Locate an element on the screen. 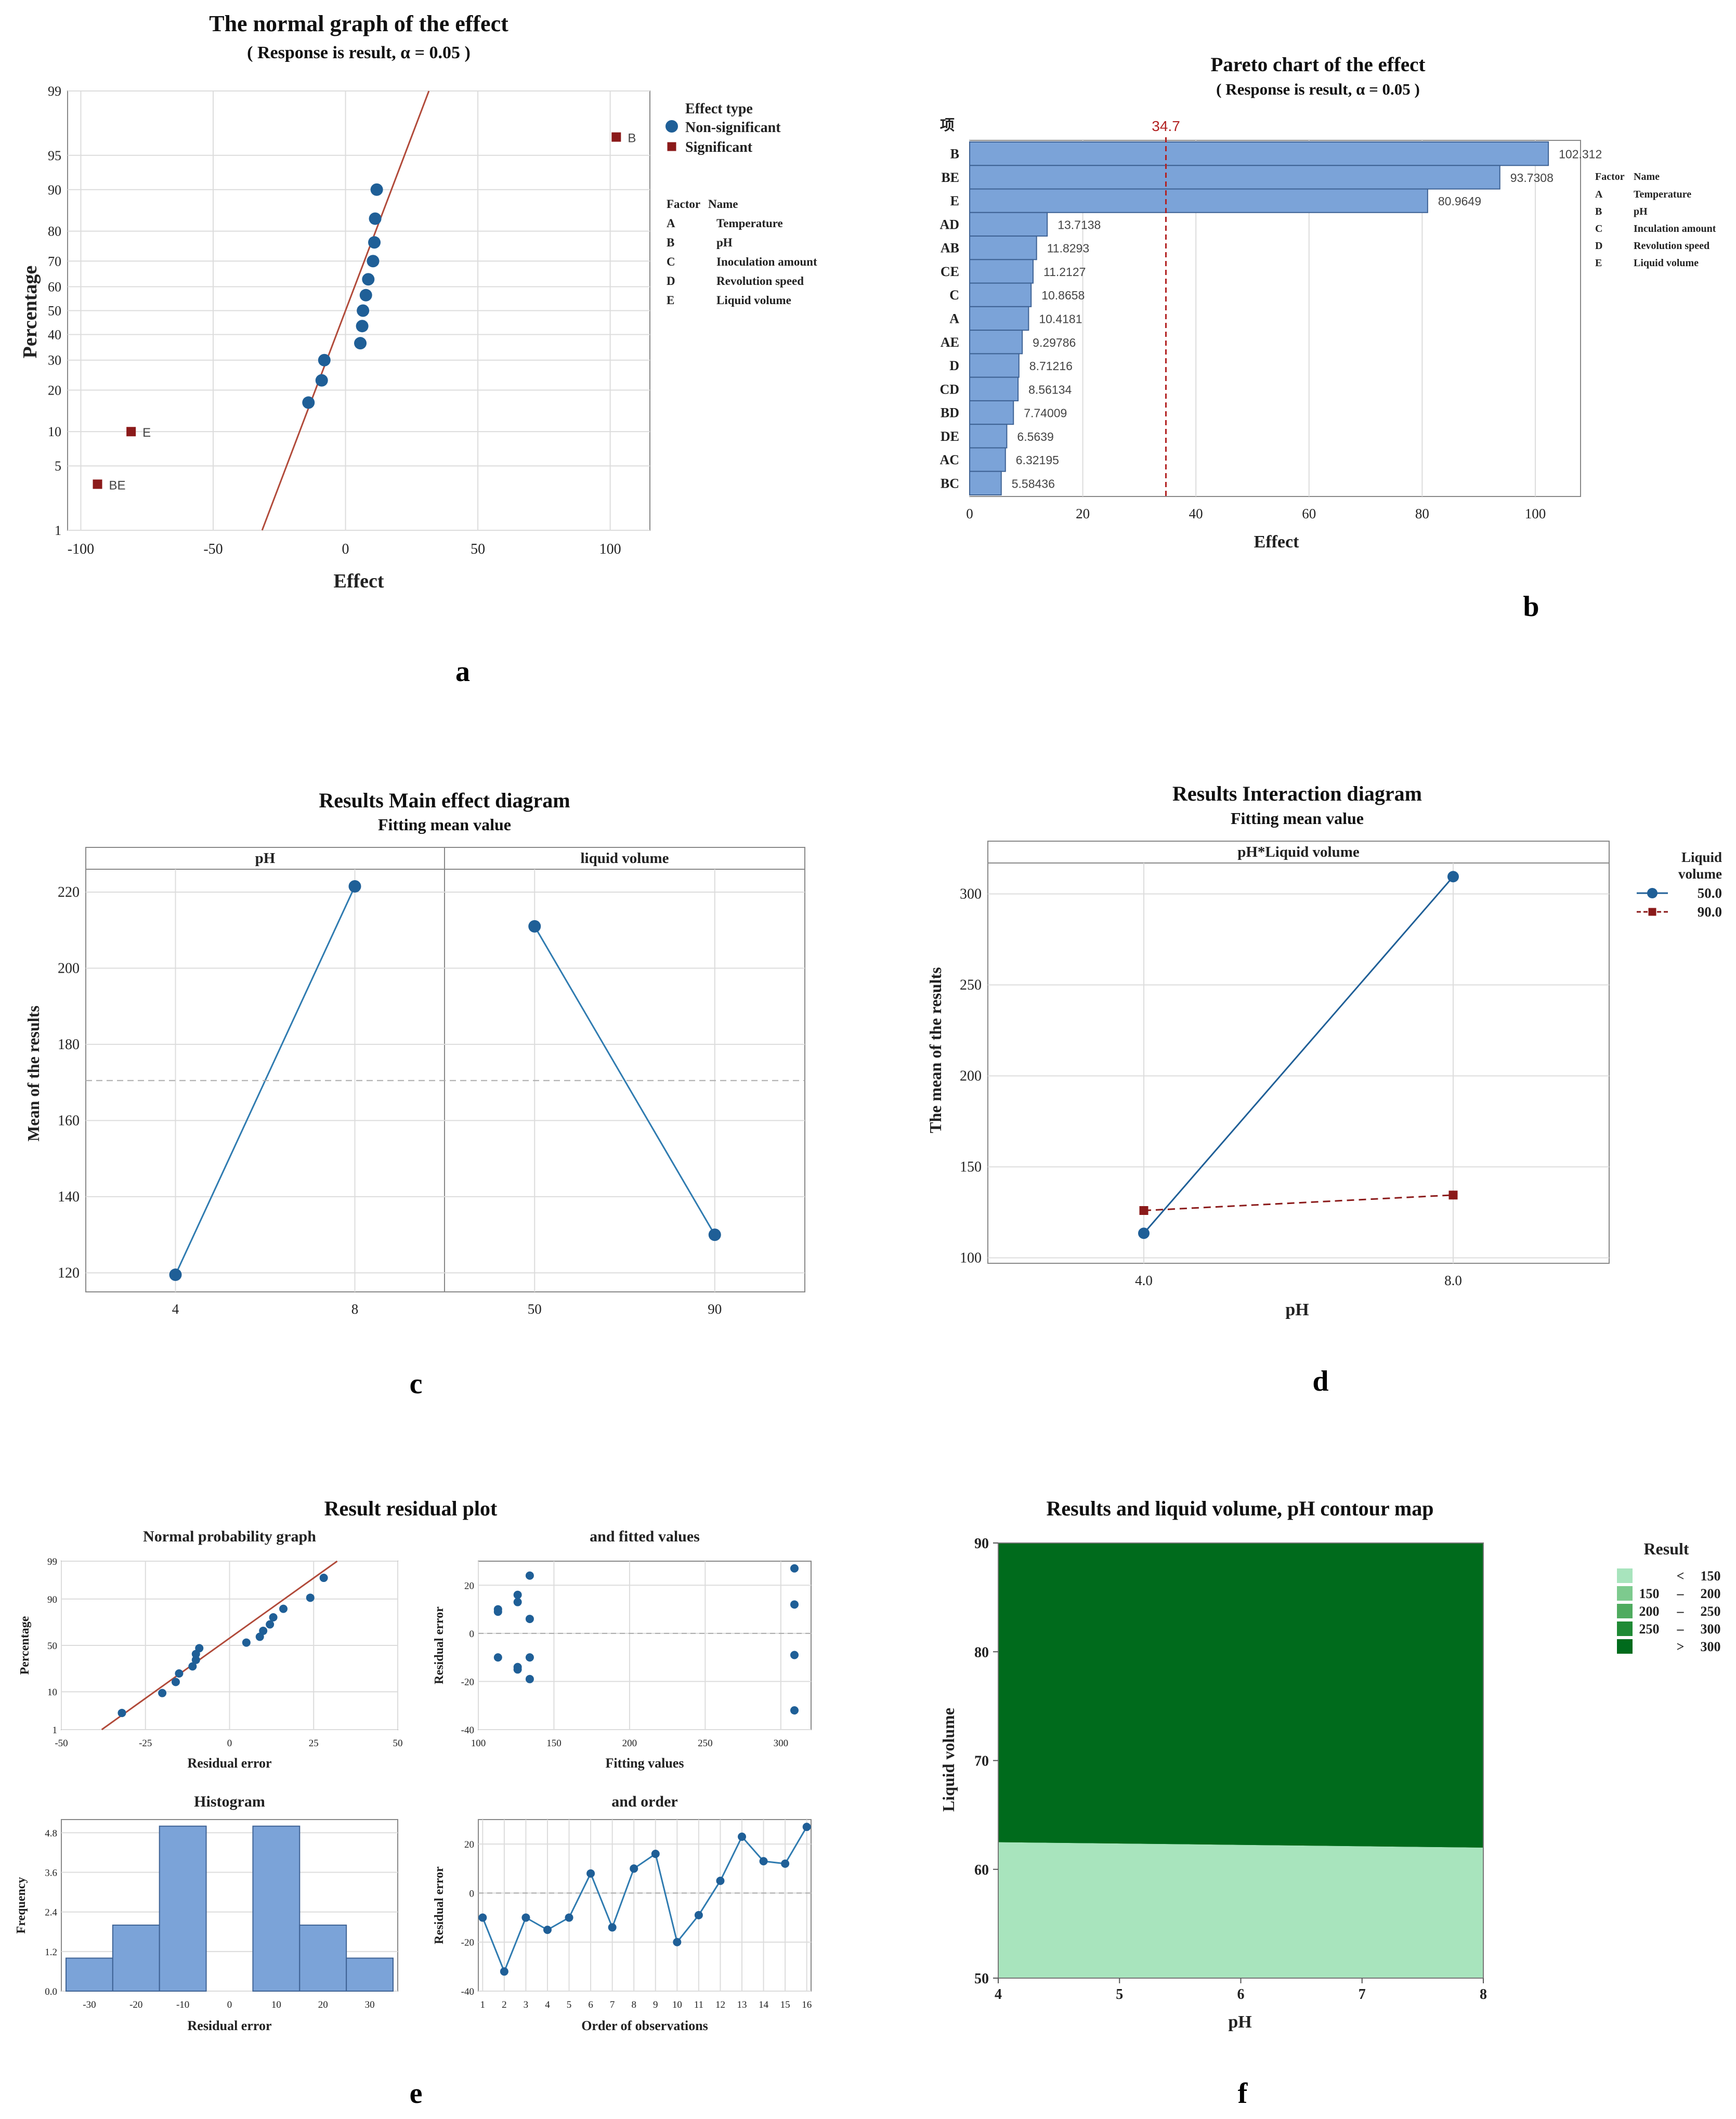  y-tick-label-a: 20 is located at coordinates (54, 390).